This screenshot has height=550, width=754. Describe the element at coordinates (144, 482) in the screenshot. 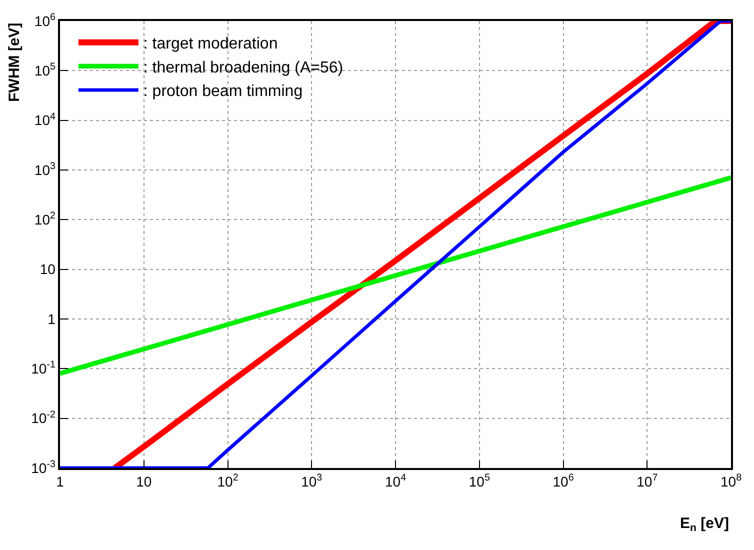

I see `x-tick-label: 10` at that location.